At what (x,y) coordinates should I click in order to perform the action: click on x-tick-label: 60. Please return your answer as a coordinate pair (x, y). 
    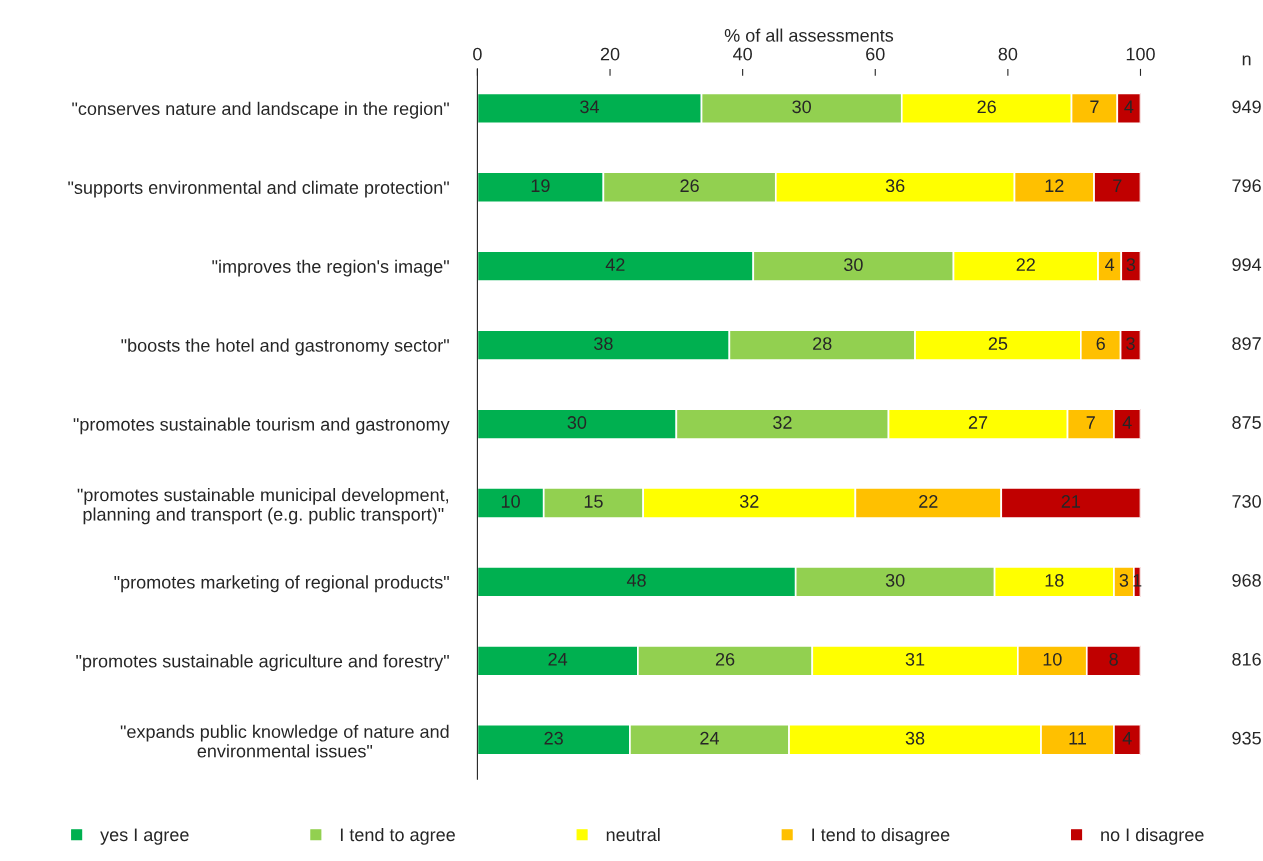
    Looking at the image, I should click on (875, 54).